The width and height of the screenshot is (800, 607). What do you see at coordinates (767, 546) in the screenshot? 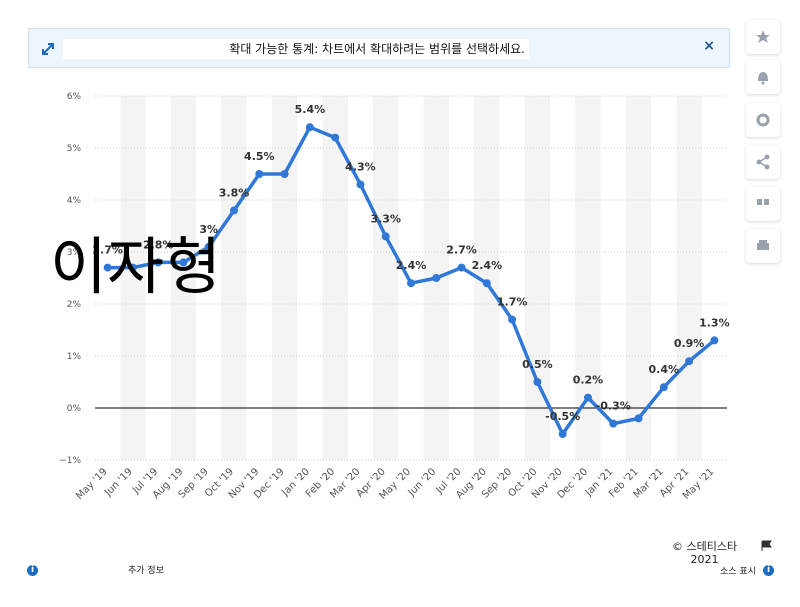
I see `flag-icon` at bounding box center [767, 546].